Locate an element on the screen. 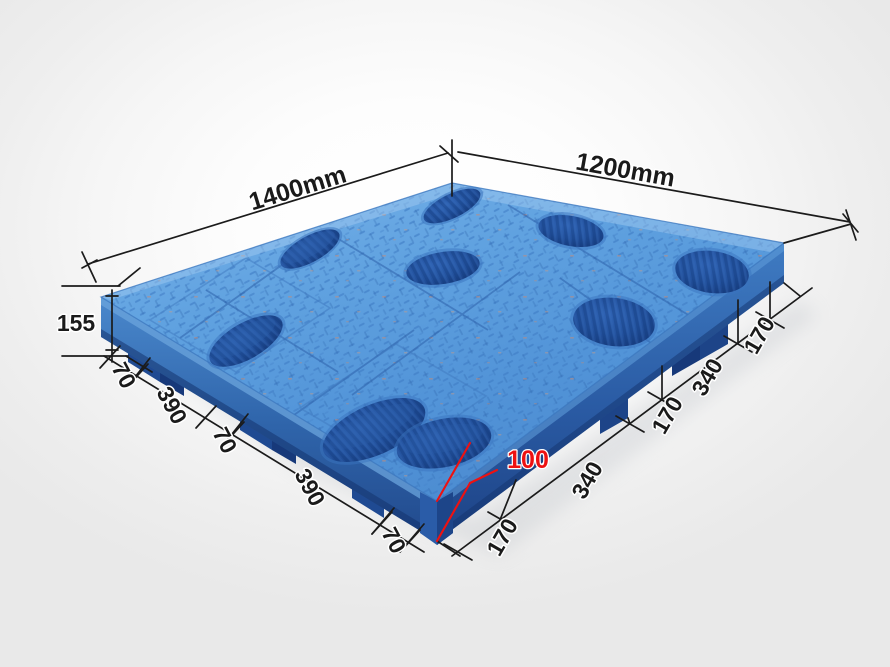  label-length-1400: 1400mm is located at coordinates (298, 188).